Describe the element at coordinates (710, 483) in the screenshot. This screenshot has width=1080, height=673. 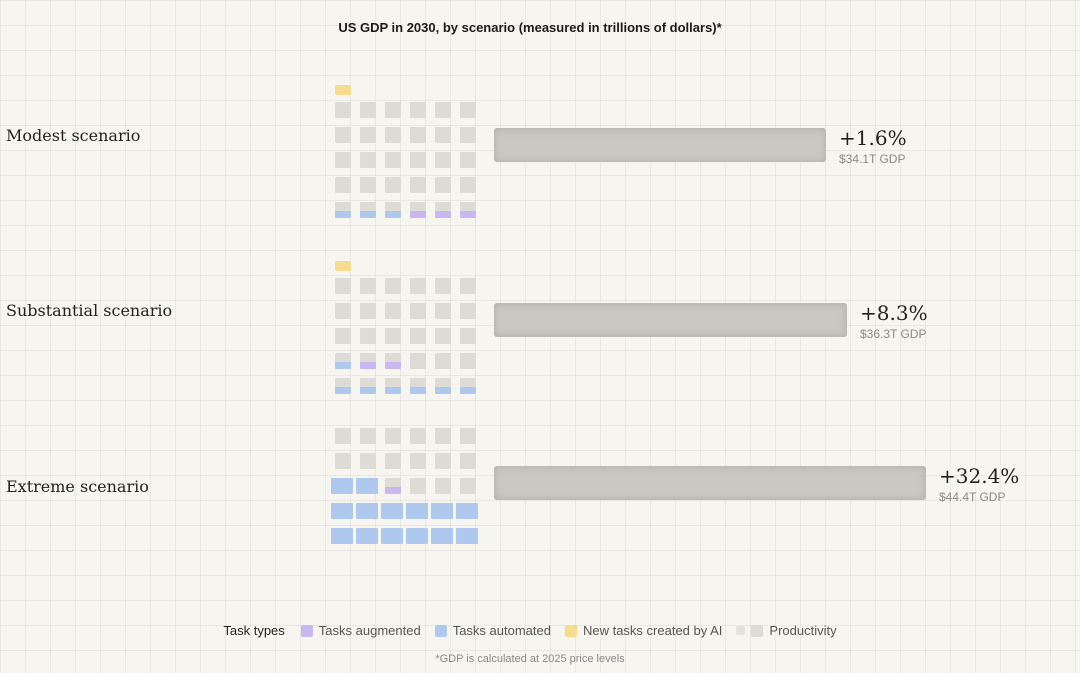
I see `gdp-bar-extreme` at that location.